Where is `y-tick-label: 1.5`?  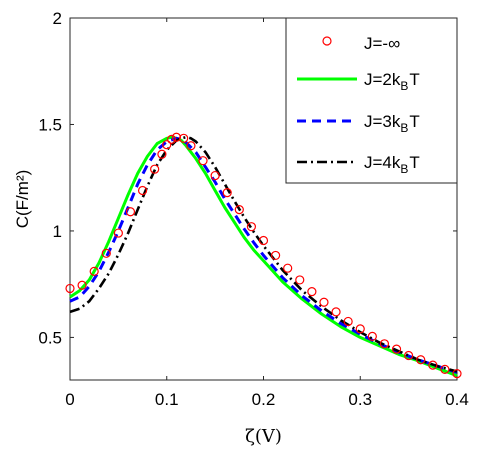 y-tick-label: 1.5 is located at coordinates (50, 124).